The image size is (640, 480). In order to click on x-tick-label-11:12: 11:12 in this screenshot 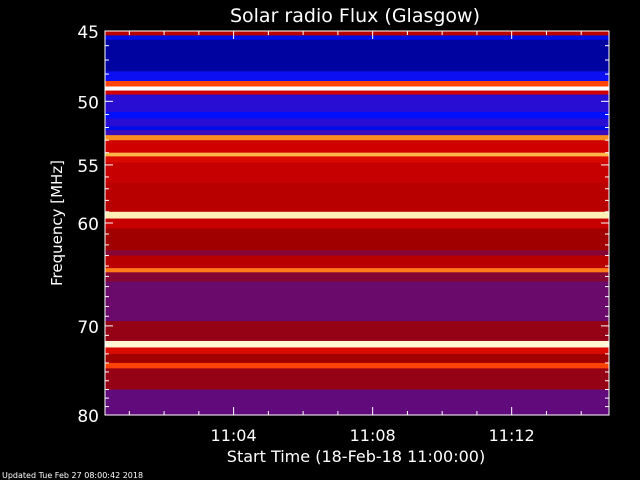, I will do `click(512, 435)`.